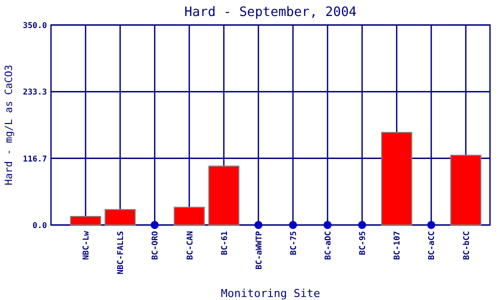  I want to click on y-tick-label: 116.7, so click(35, 159).